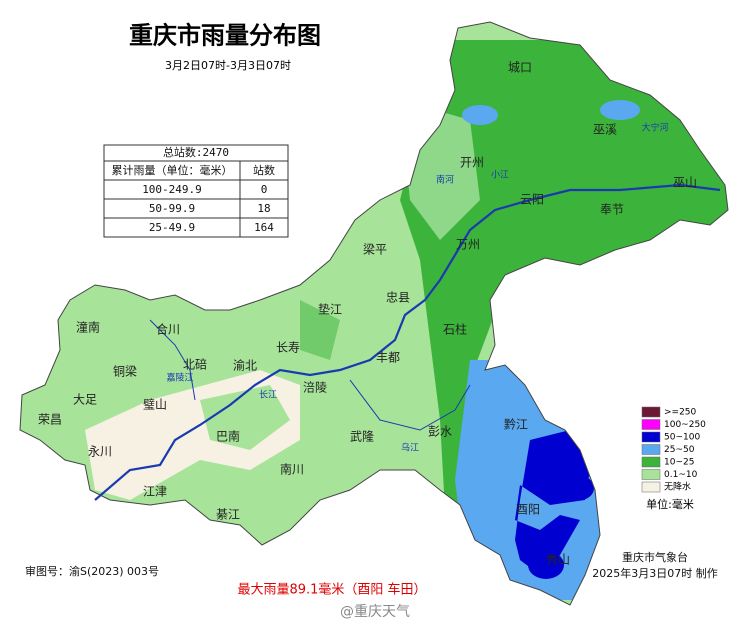 Image resolution: width=750 pixels, height=630 pixels. I want to click on place-label: 荣昌, so click(50, 420).